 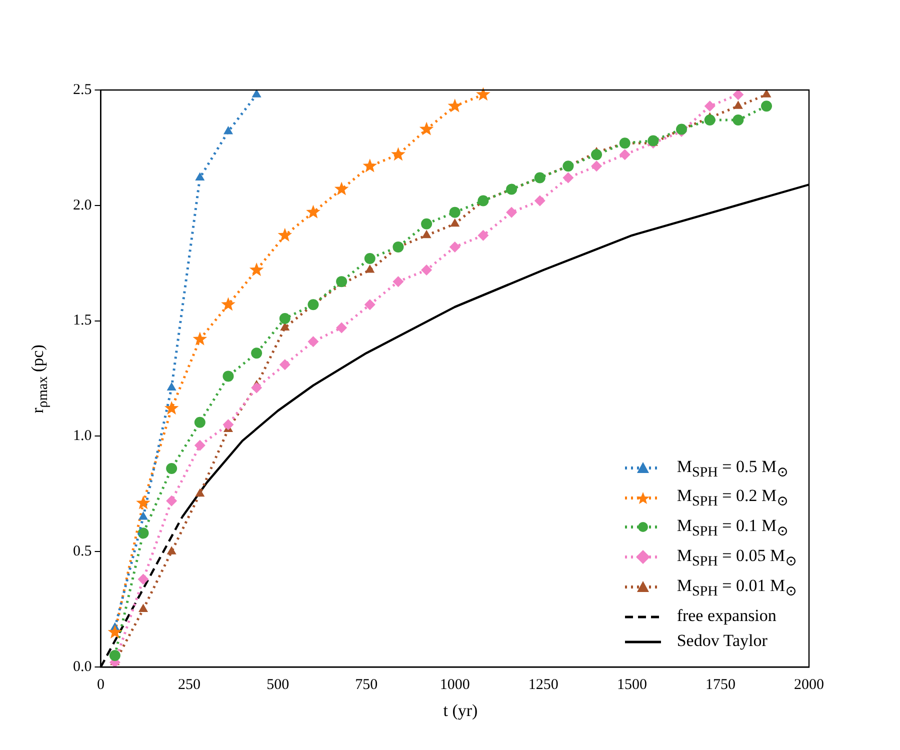 What do you see at coordinates (100, 684) in the screenshot?
I see `x-tick-label: 0` at bounding box center [100, 684].